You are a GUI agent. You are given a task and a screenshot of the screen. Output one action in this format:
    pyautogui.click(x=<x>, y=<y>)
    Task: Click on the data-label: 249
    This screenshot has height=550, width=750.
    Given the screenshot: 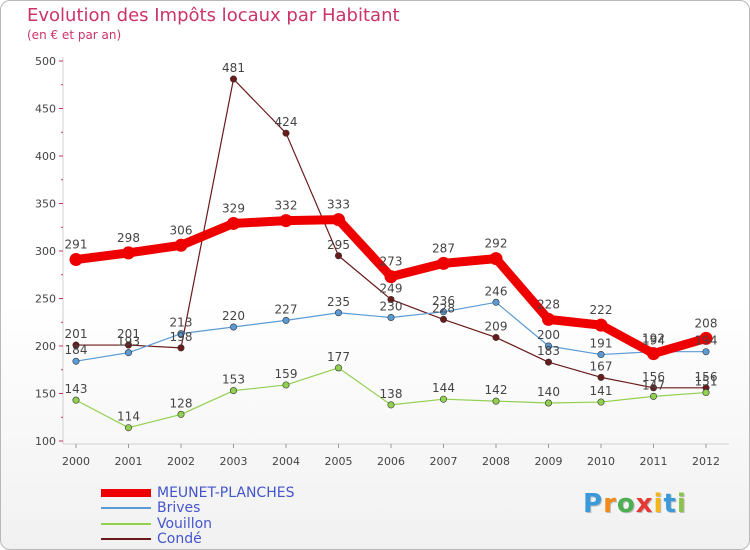 What is the action you would take?
    pyautogui.click(x=391, y=288)
    